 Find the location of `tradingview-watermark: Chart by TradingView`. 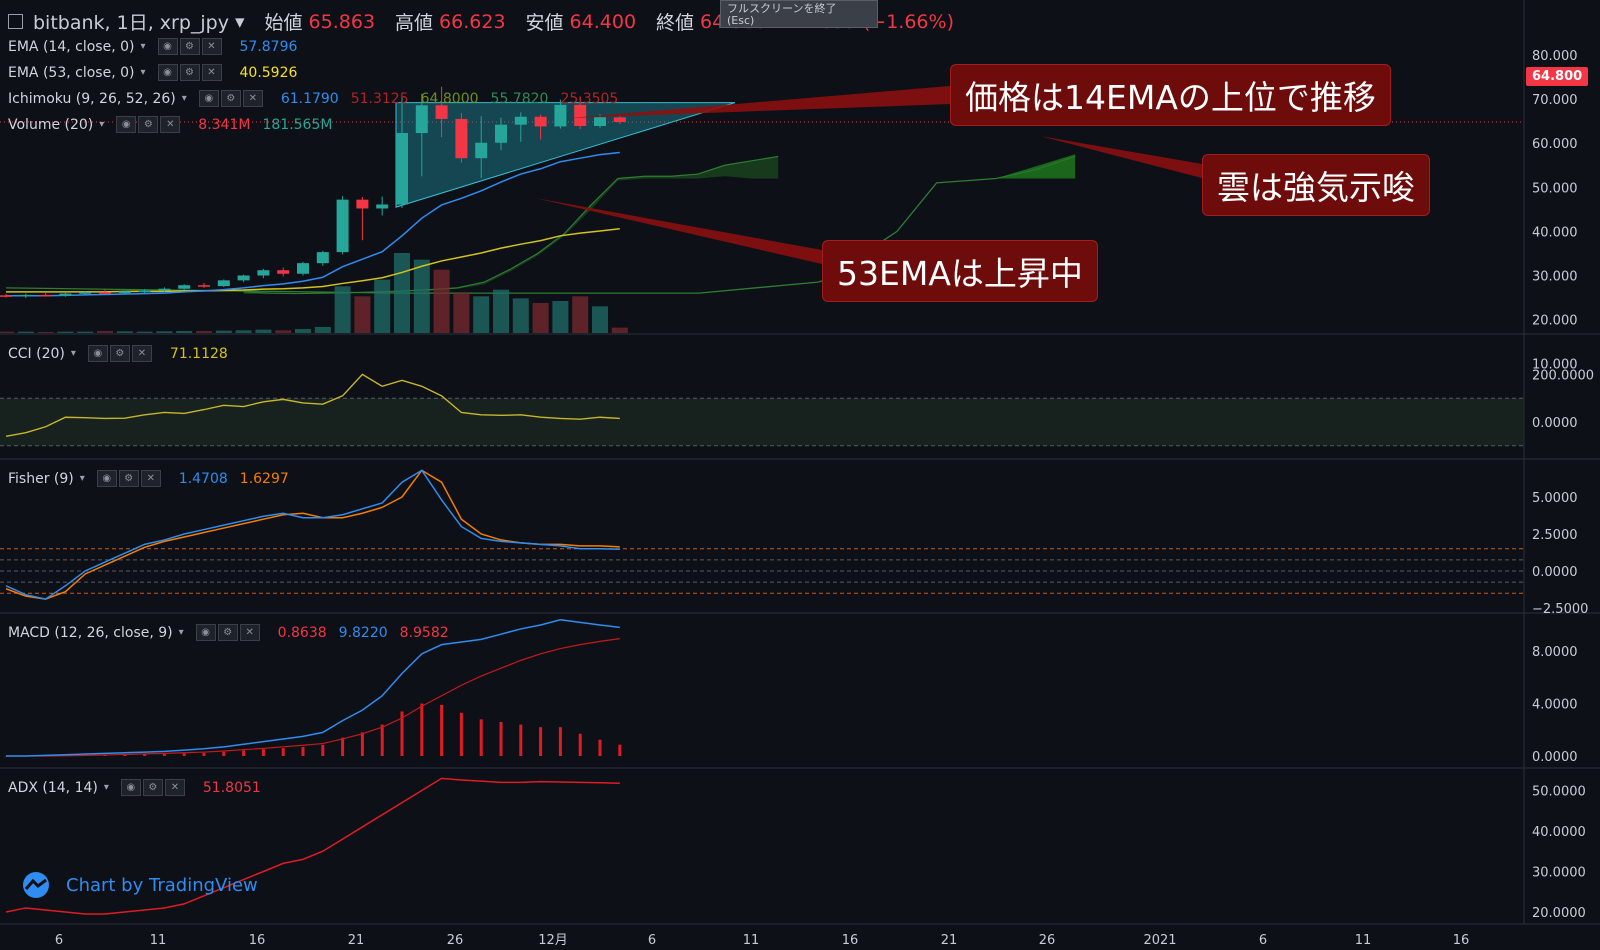

tradingview-watermark: Chart by TradingView is located at coordinates (139, 885).